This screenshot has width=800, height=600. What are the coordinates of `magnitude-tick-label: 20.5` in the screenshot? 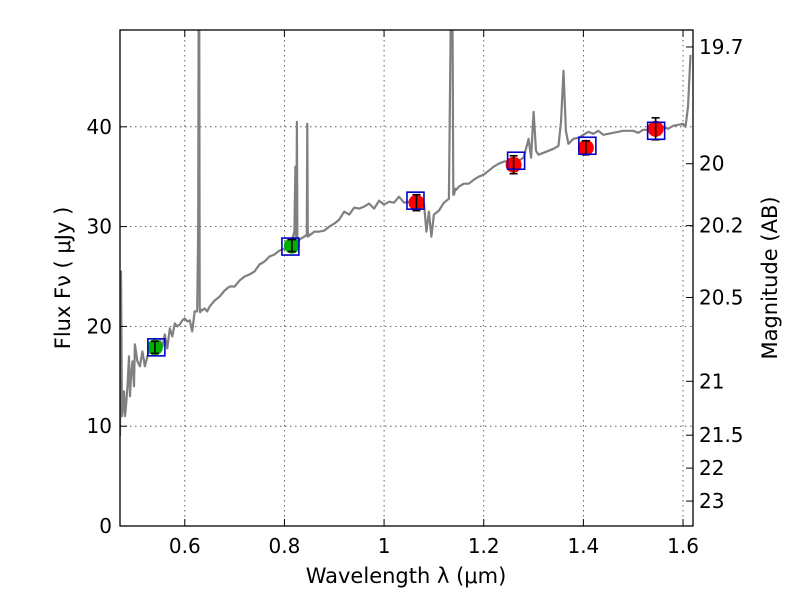 It's located at (721, 297).